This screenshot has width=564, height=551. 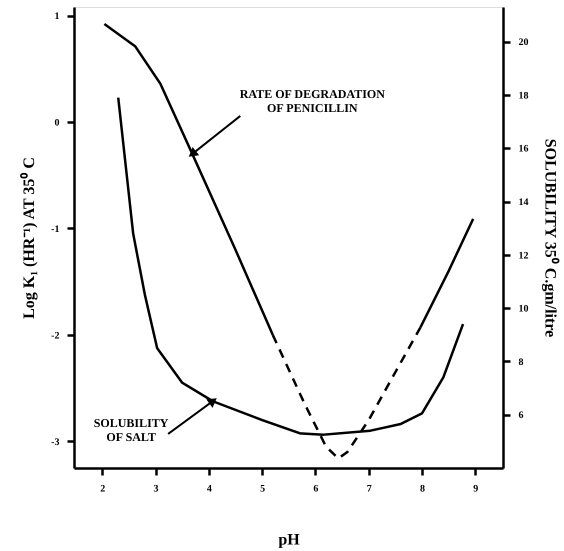 What do you see at coordinates (551, 238) in the screenshot?
I see `y2-axis-title: SOLUBILITY 35⁰ C.gm/litre` at bounding box center [551, 238].